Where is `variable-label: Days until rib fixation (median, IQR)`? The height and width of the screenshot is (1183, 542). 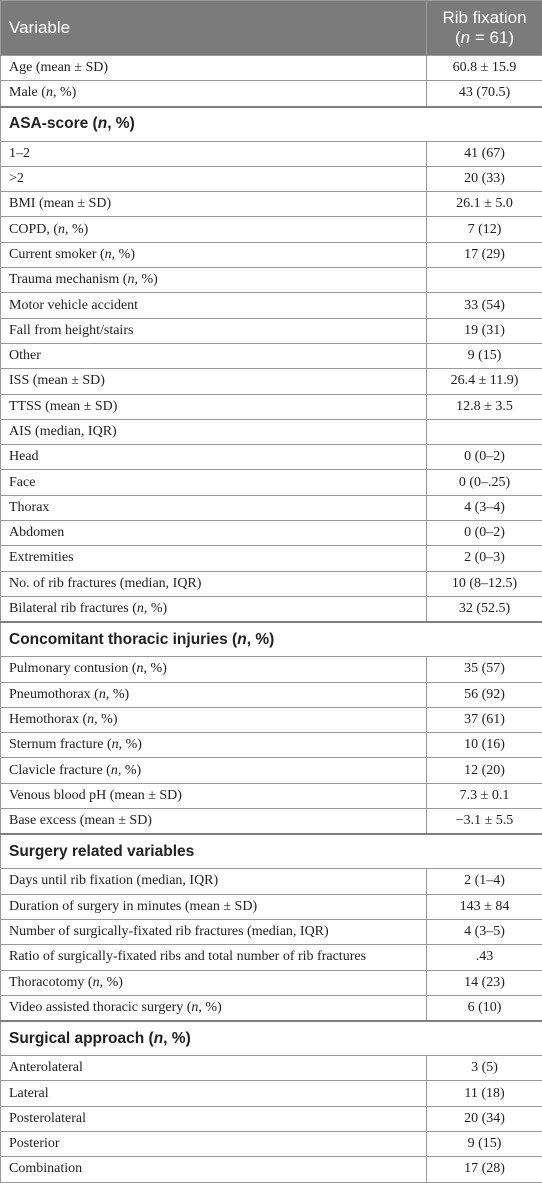
variable-label: Days until rib fixation (median, IQR) is located at coordinates (214, 881).